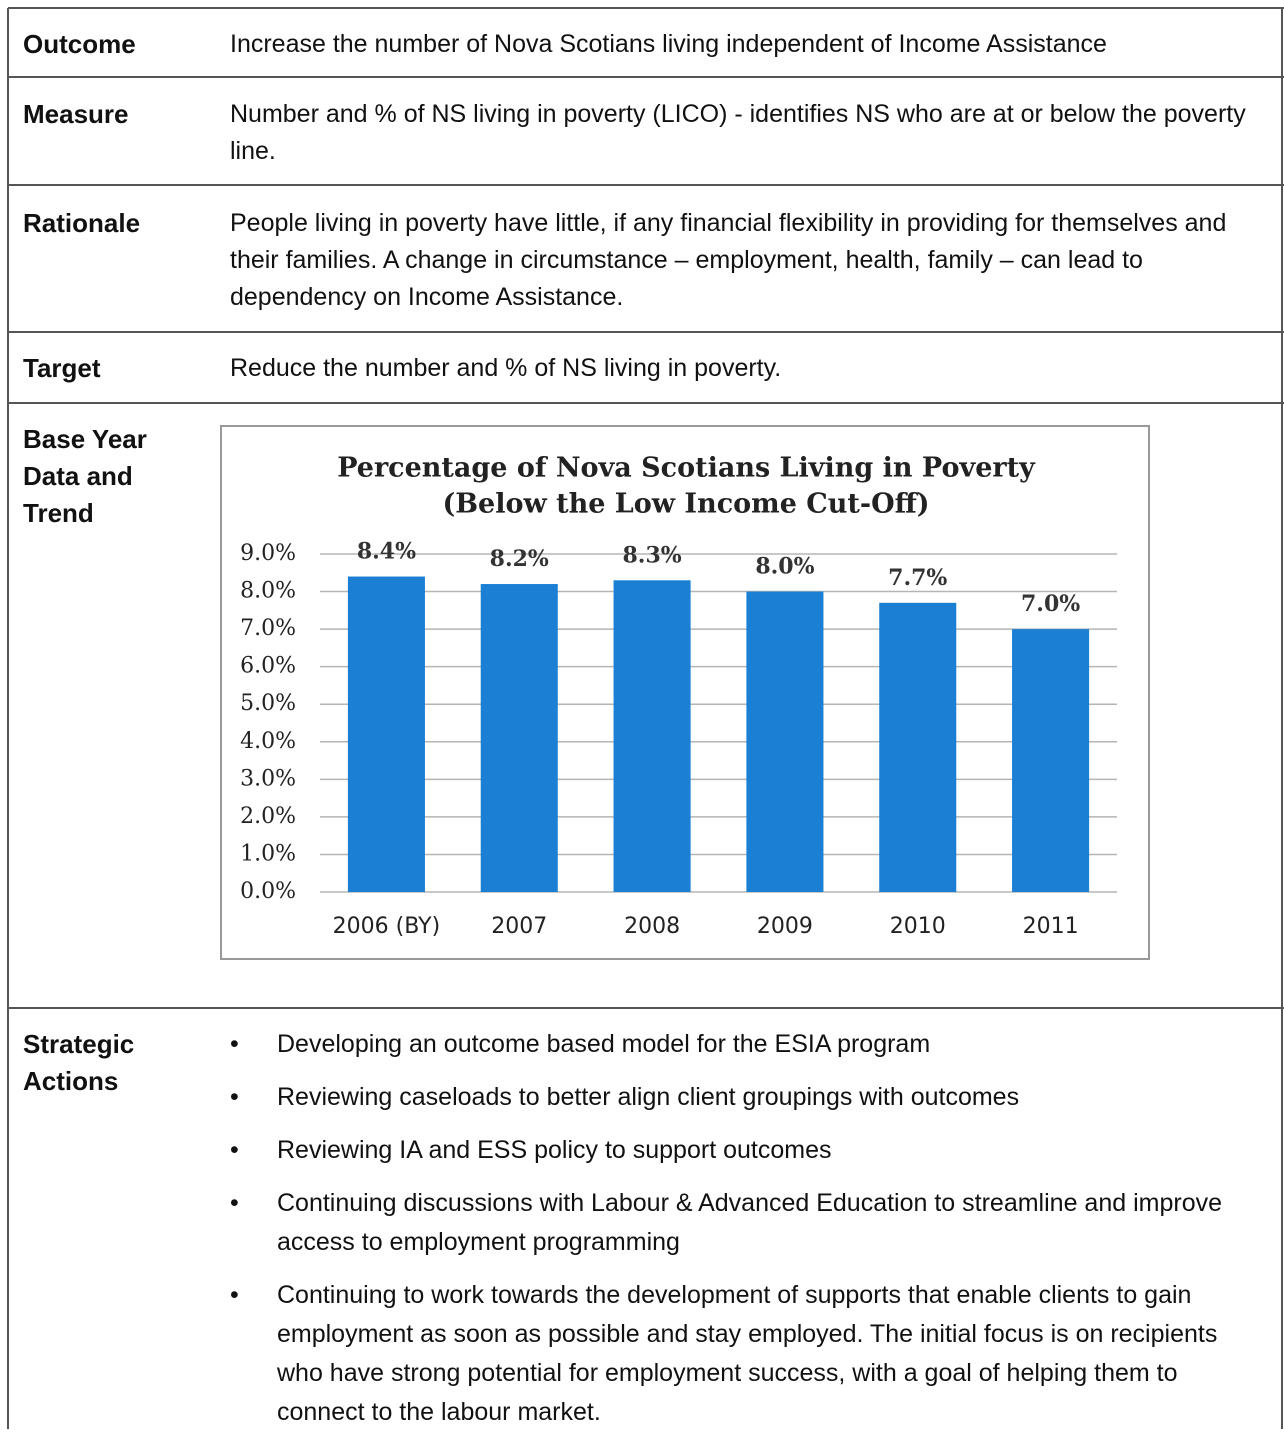 The width and height of the screenshot is (1284, 1446). What do you see at coordinates (268, 816) in the screenshot?
I see `y-tick-label: 2.0%` at bounding box center [268, 816].